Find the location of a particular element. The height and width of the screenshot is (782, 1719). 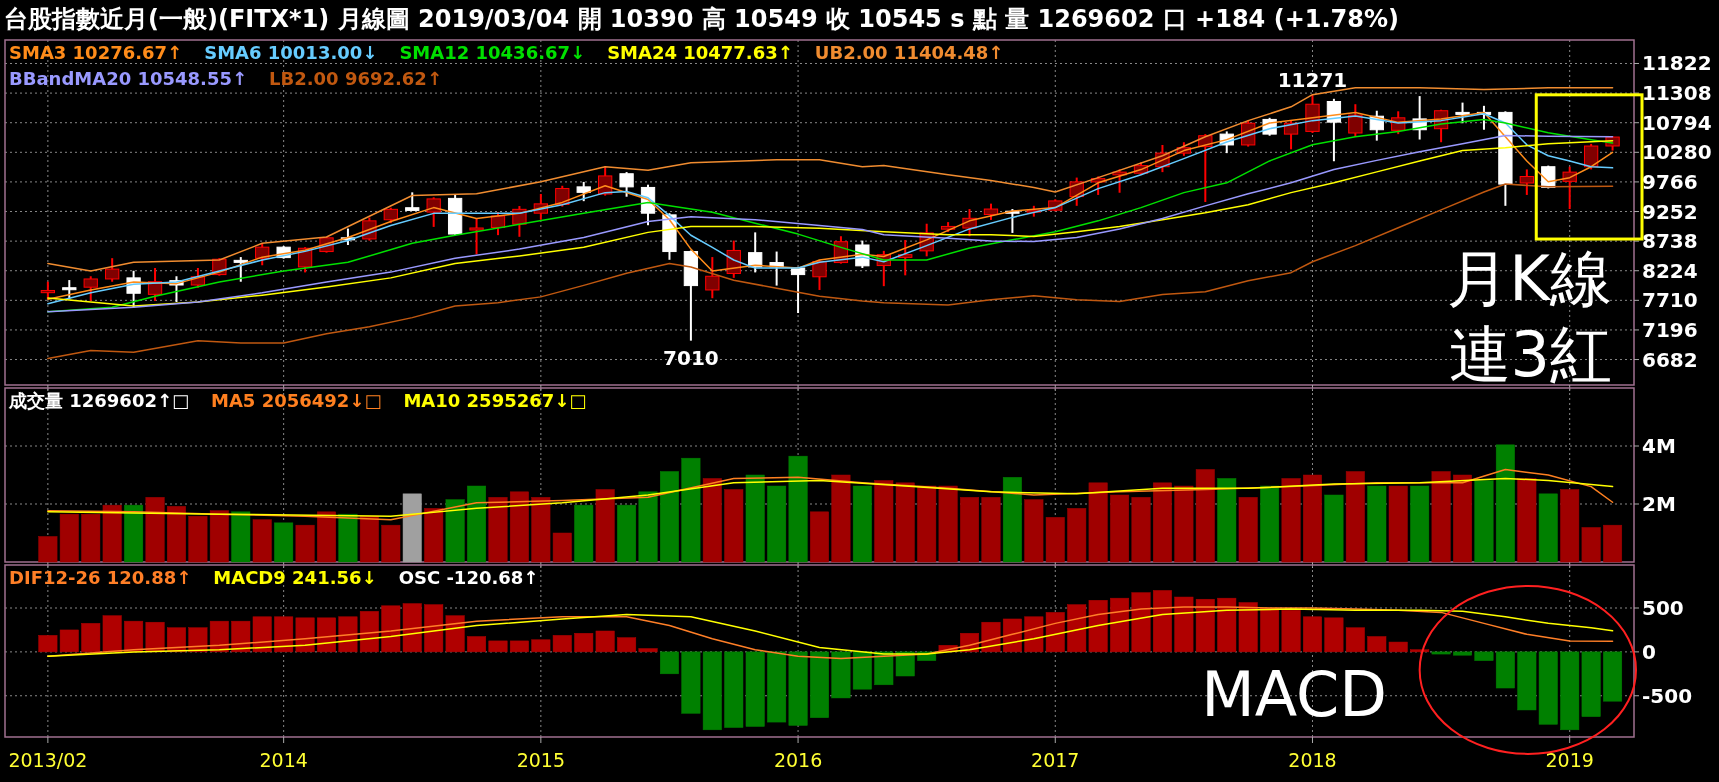

y-tick-label: 0 is located at coordinates (1649, 651).